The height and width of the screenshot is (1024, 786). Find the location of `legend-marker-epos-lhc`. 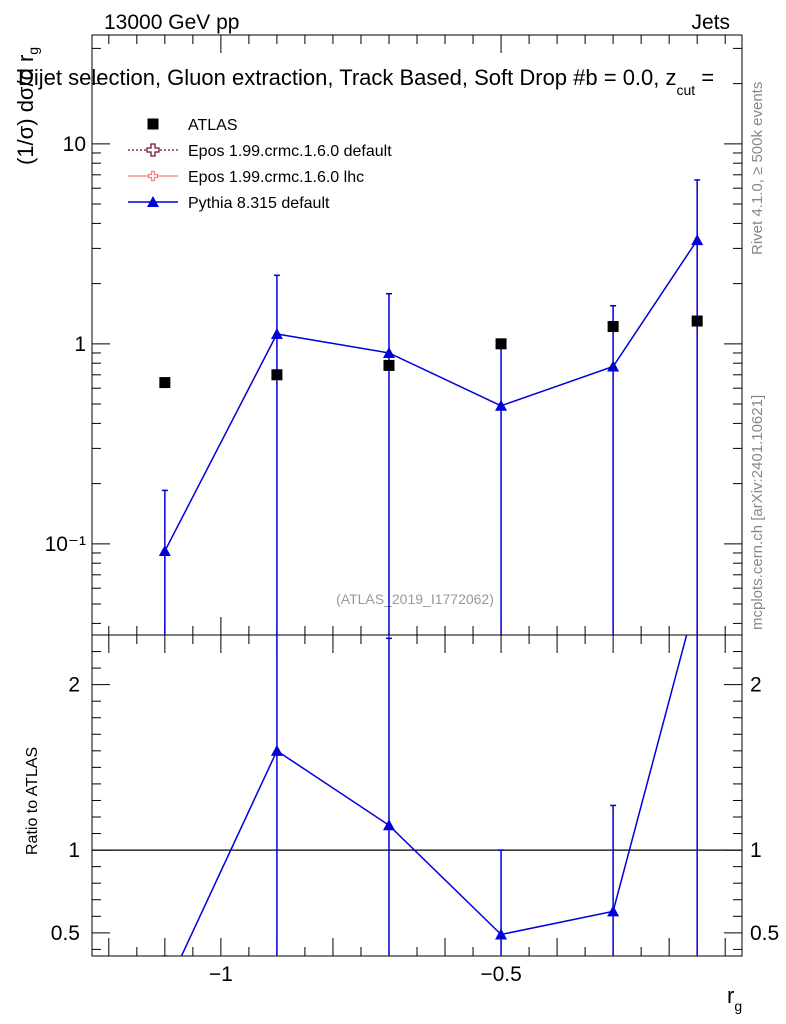

legend-marker-epos-lhc is located at coordinates (153, 176).